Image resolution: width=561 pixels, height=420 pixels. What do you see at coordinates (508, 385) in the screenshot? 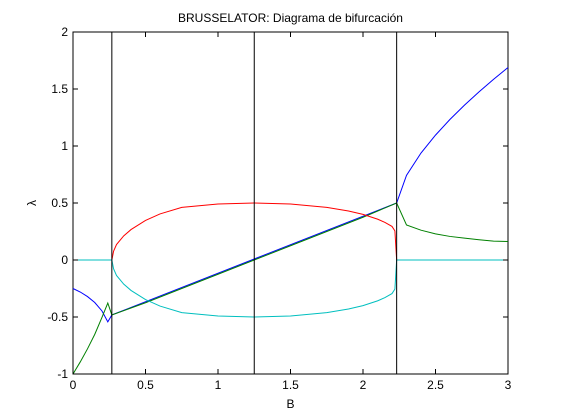
I see `x-tick-label: 3` at bounding box center [508, 385].